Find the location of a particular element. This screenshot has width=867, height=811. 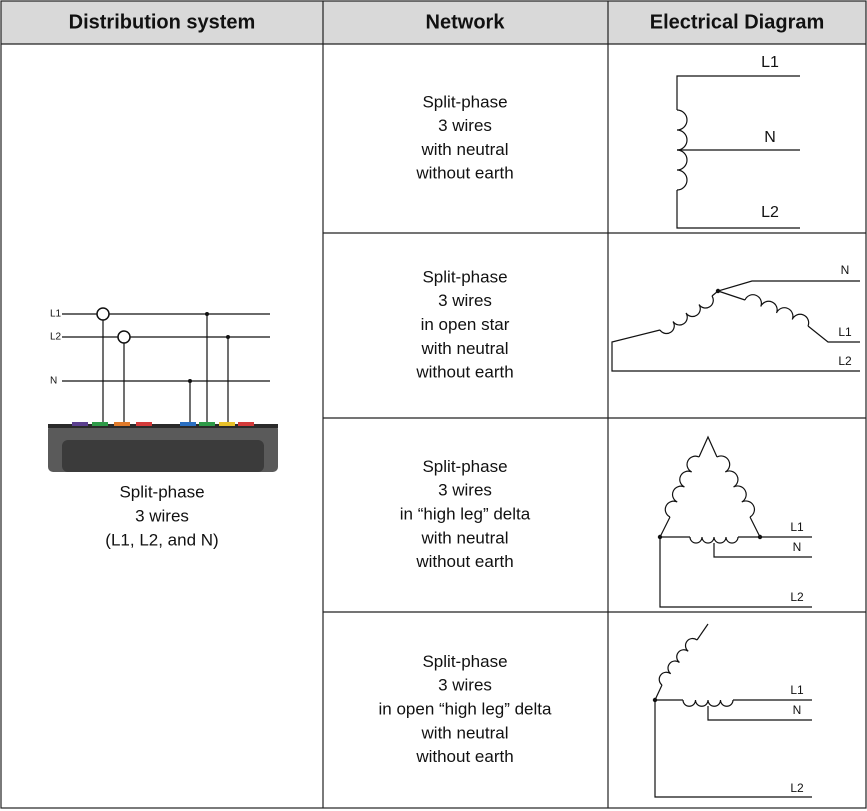

header-background is located at coordinates (433, 22).